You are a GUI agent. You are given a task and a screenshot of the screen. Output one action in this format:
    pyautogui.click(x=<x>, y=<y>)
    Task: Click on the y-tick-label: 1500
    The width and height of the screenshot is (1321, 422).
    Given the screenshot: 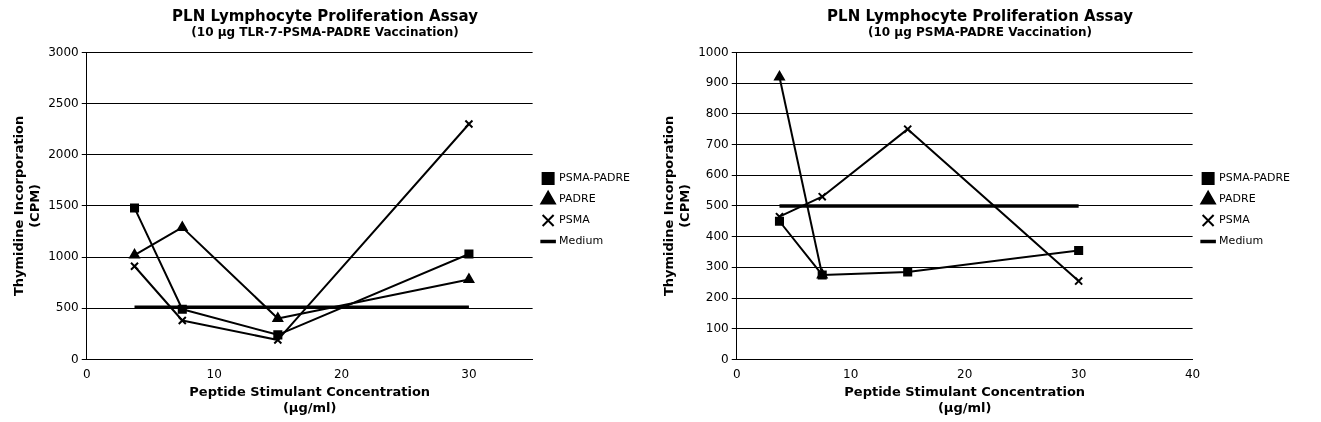 What is the action you would take?
    pyautogui.click(x=63, y=205)
    